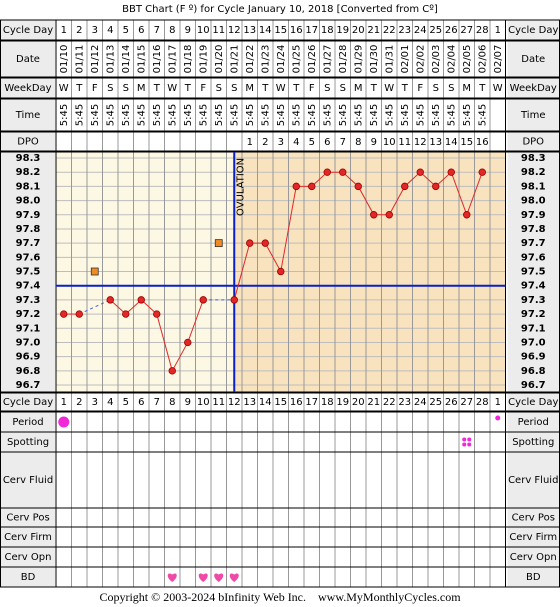 This screenshot has height=607, width=560. What do you see at coordinates (79, 59) in the screenshot?
I see `date: 01/11` at bounding box center [79, 59].